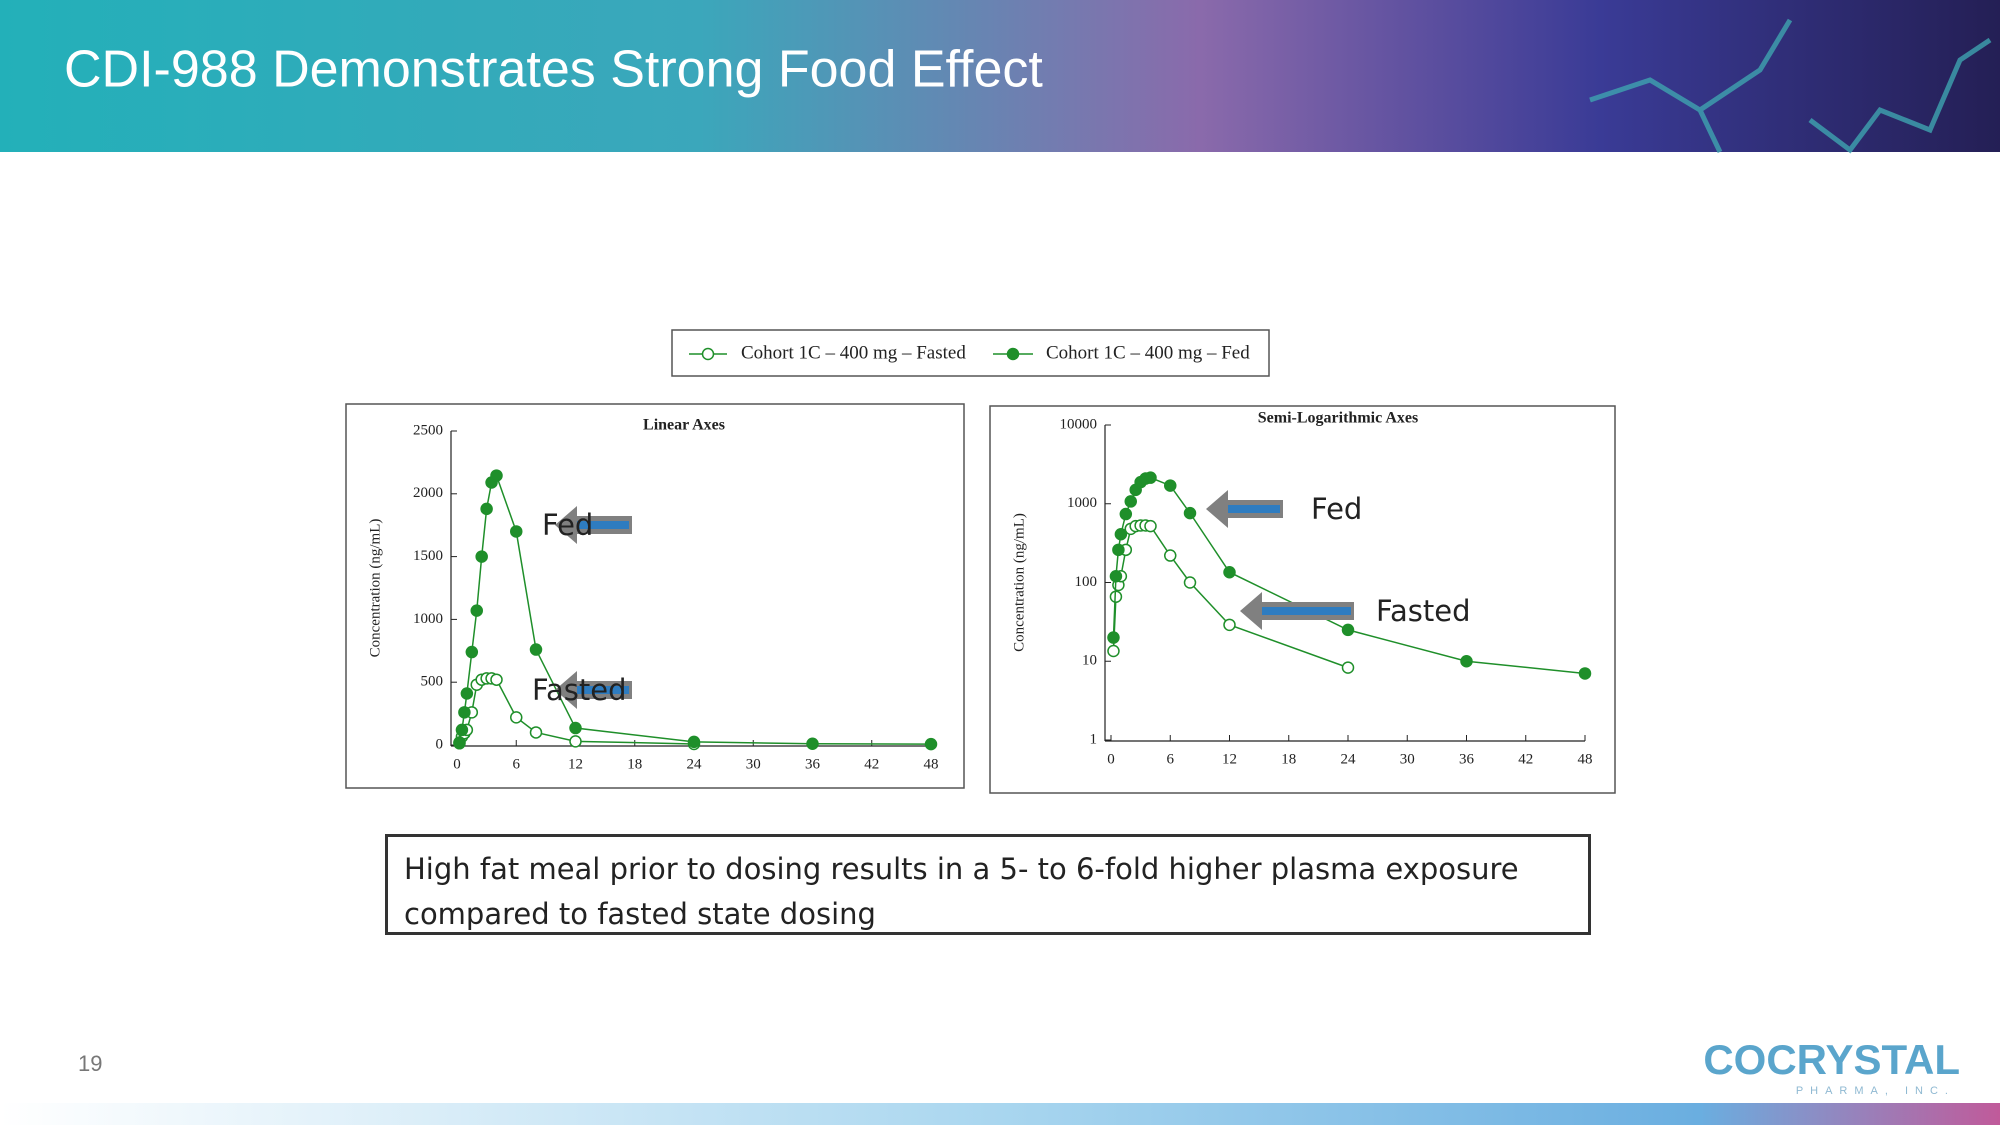 This screenshot has height=1125, width=2000. Describe the element at coordinates (1094, 739) in the screenshot. I see `y-tick-label: 1` at that location.